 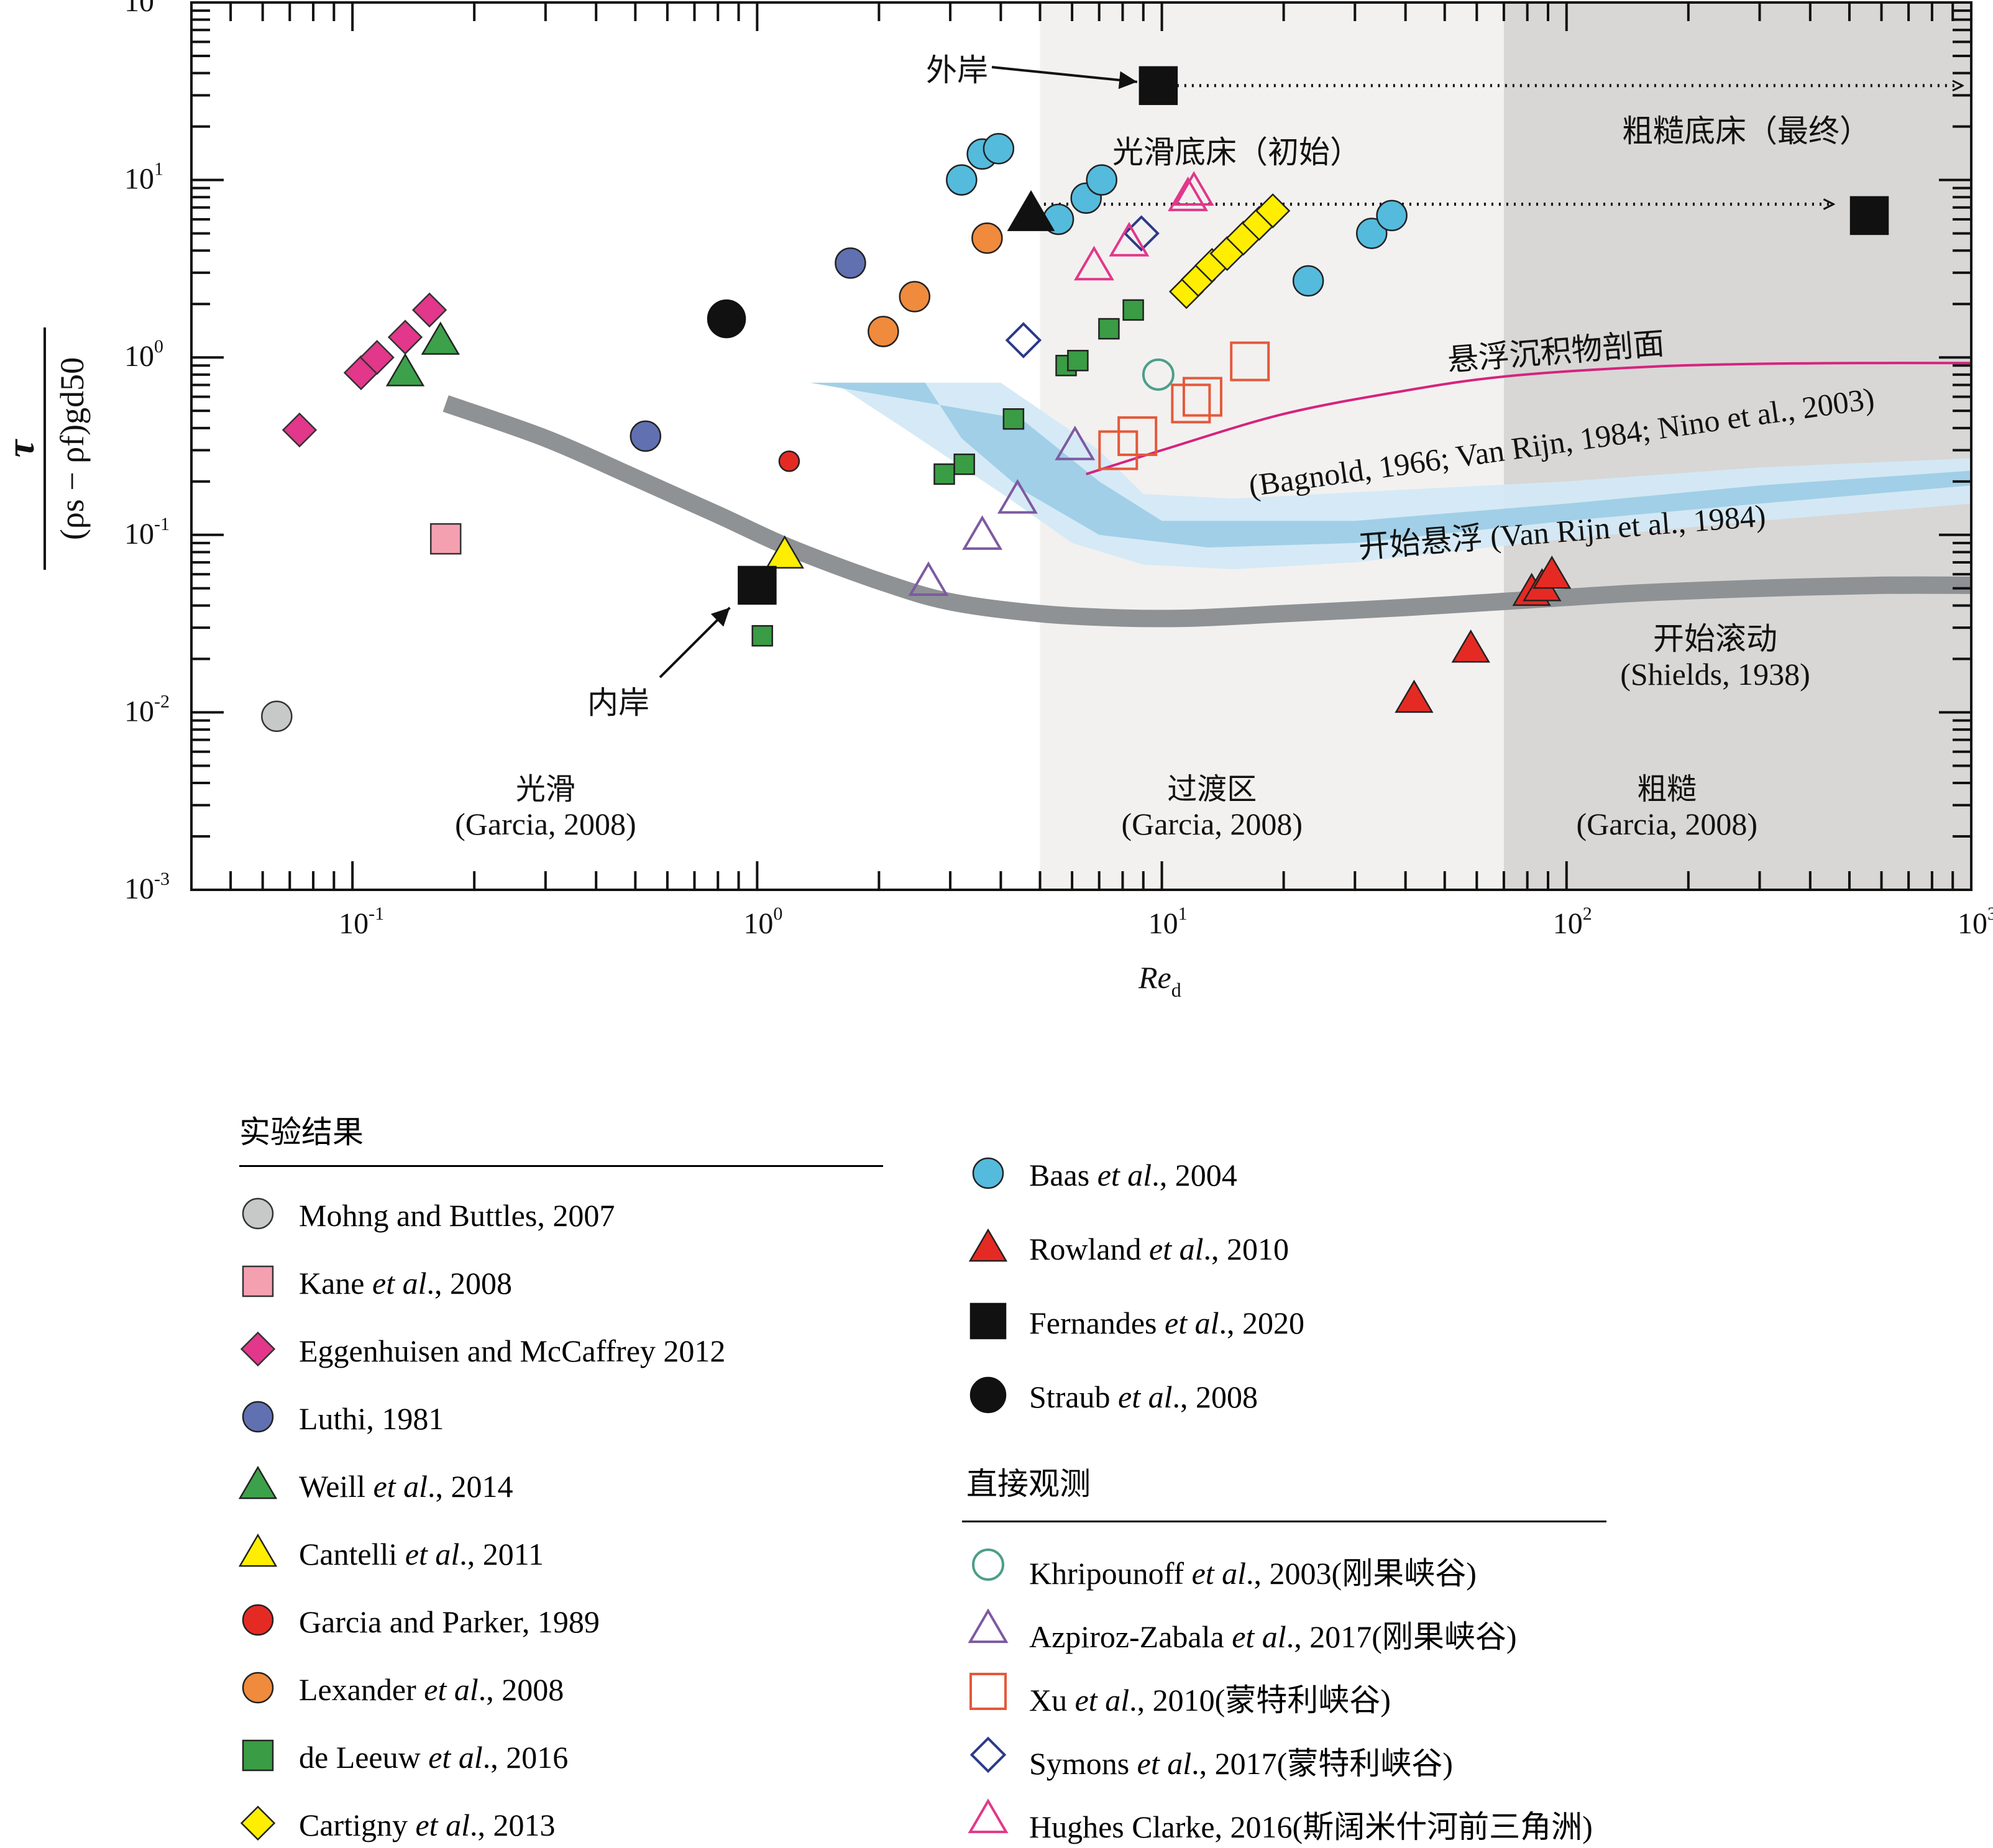 I want to click on legend-label-suffix: ., 2016, so click(x=525, y=1757).